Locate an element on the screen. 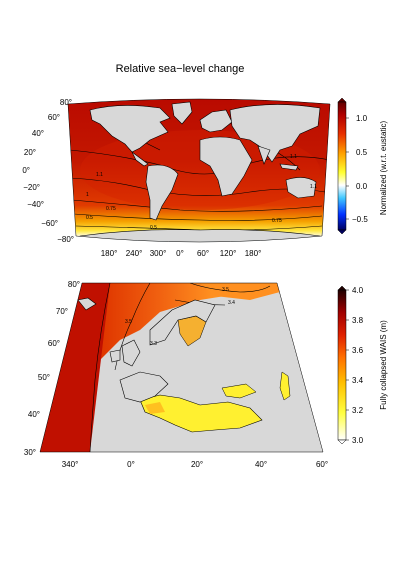  colorbar-tick: 4.0 is located at coordinates (358, 290).